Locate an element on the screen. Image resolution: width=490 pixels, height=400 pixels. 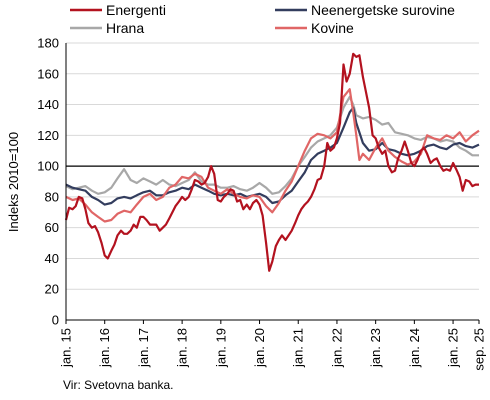
y-tick-label: 80 is located at coordinates (52, 196).